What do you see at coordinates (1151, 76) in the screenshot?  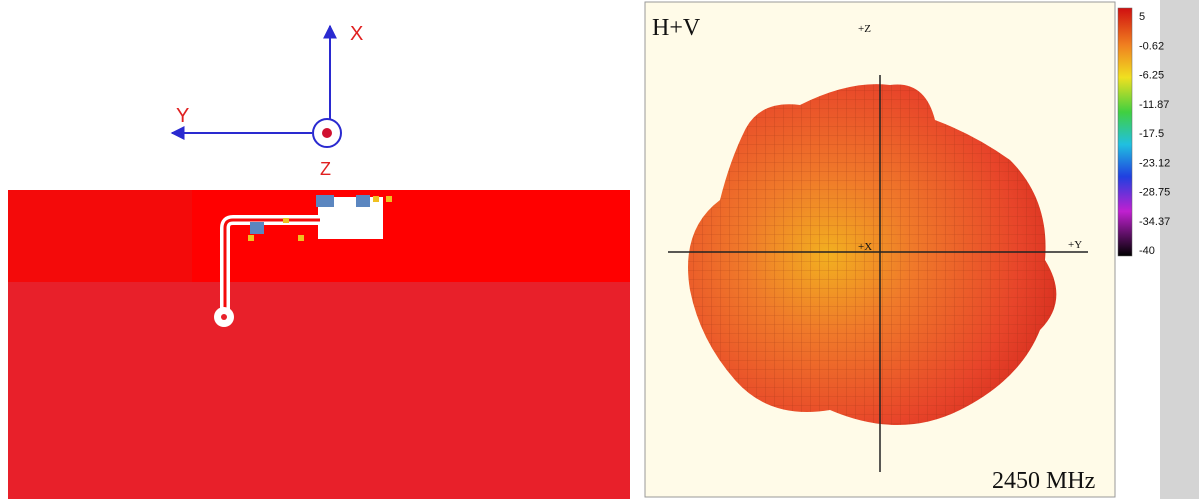 I see `colorbar-label: -6.25` at bounding box center [1151, 76].